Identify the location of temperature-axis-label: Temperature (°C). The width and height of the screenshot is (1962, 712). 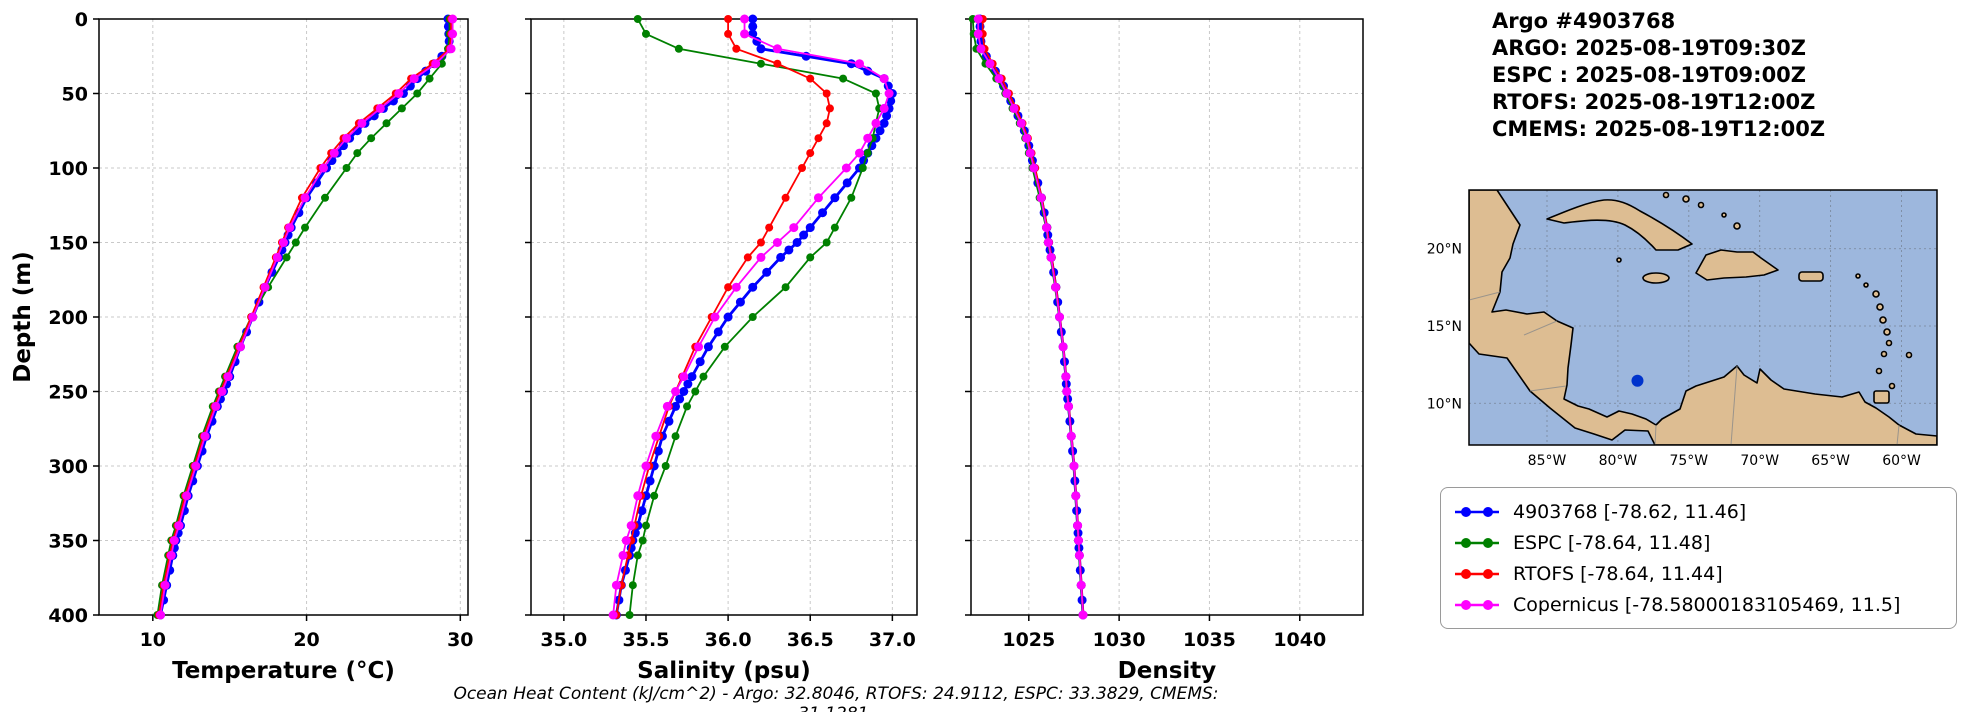
(283, 671).